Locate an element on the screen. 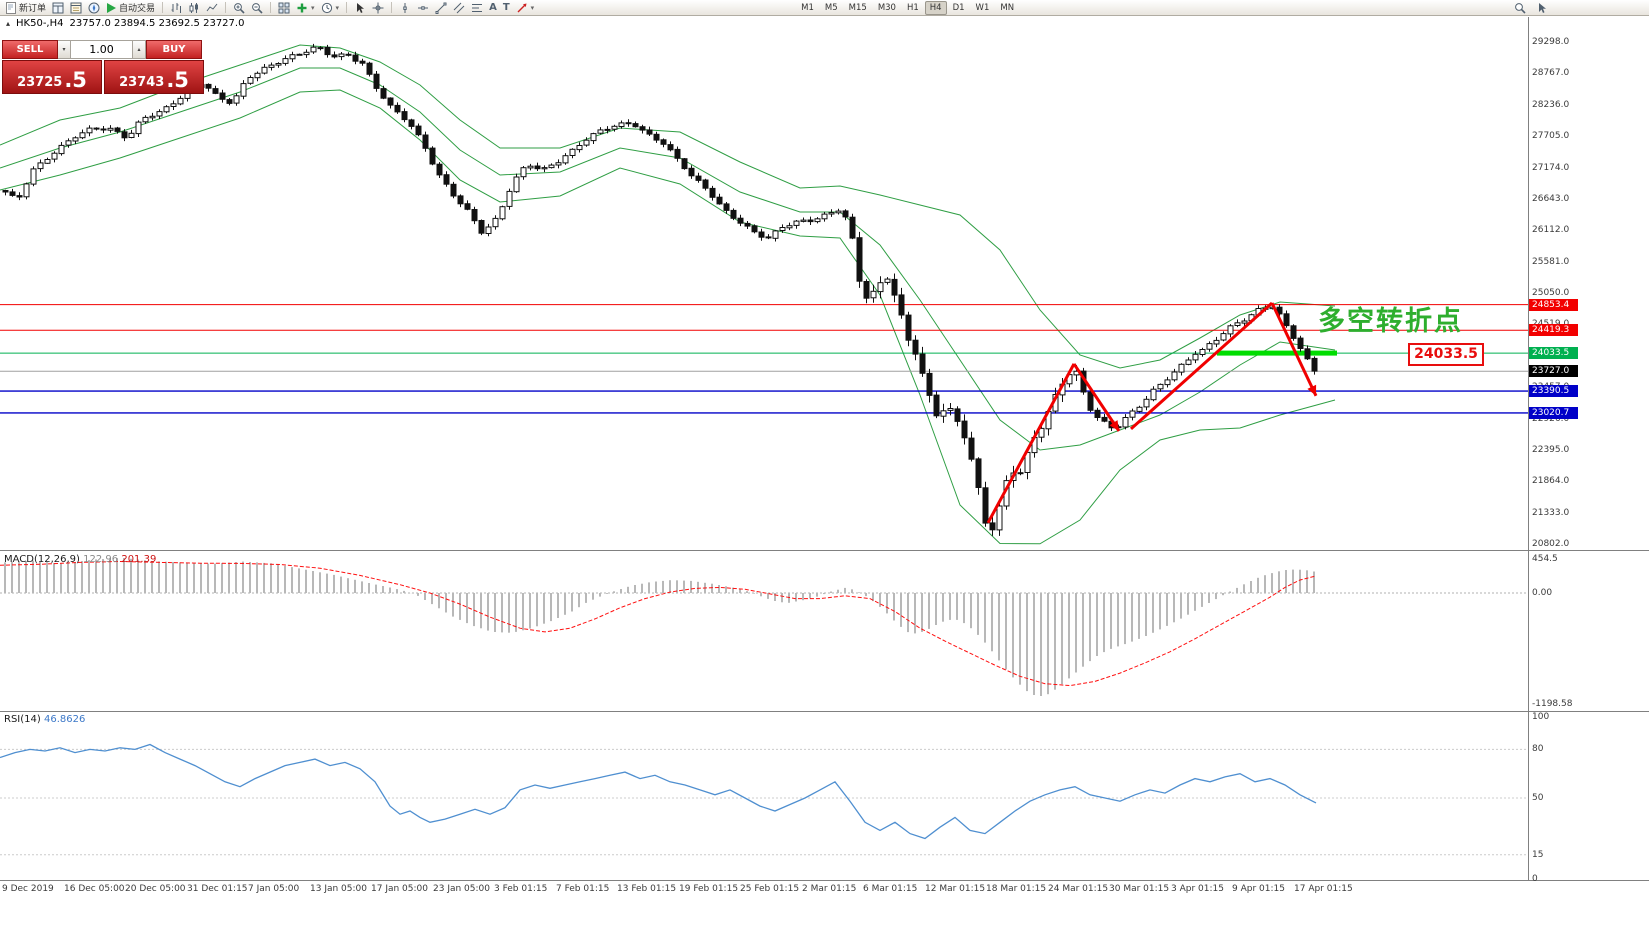  arrows-tool-button: ▾ is located at coordinates (525, 8).